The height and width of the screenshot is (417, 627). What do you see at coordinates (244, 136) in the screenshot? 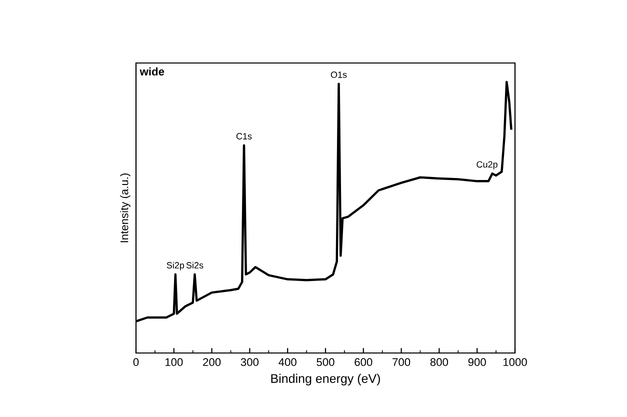
I see `annotation: C1s` at bounding box center [244, 136].